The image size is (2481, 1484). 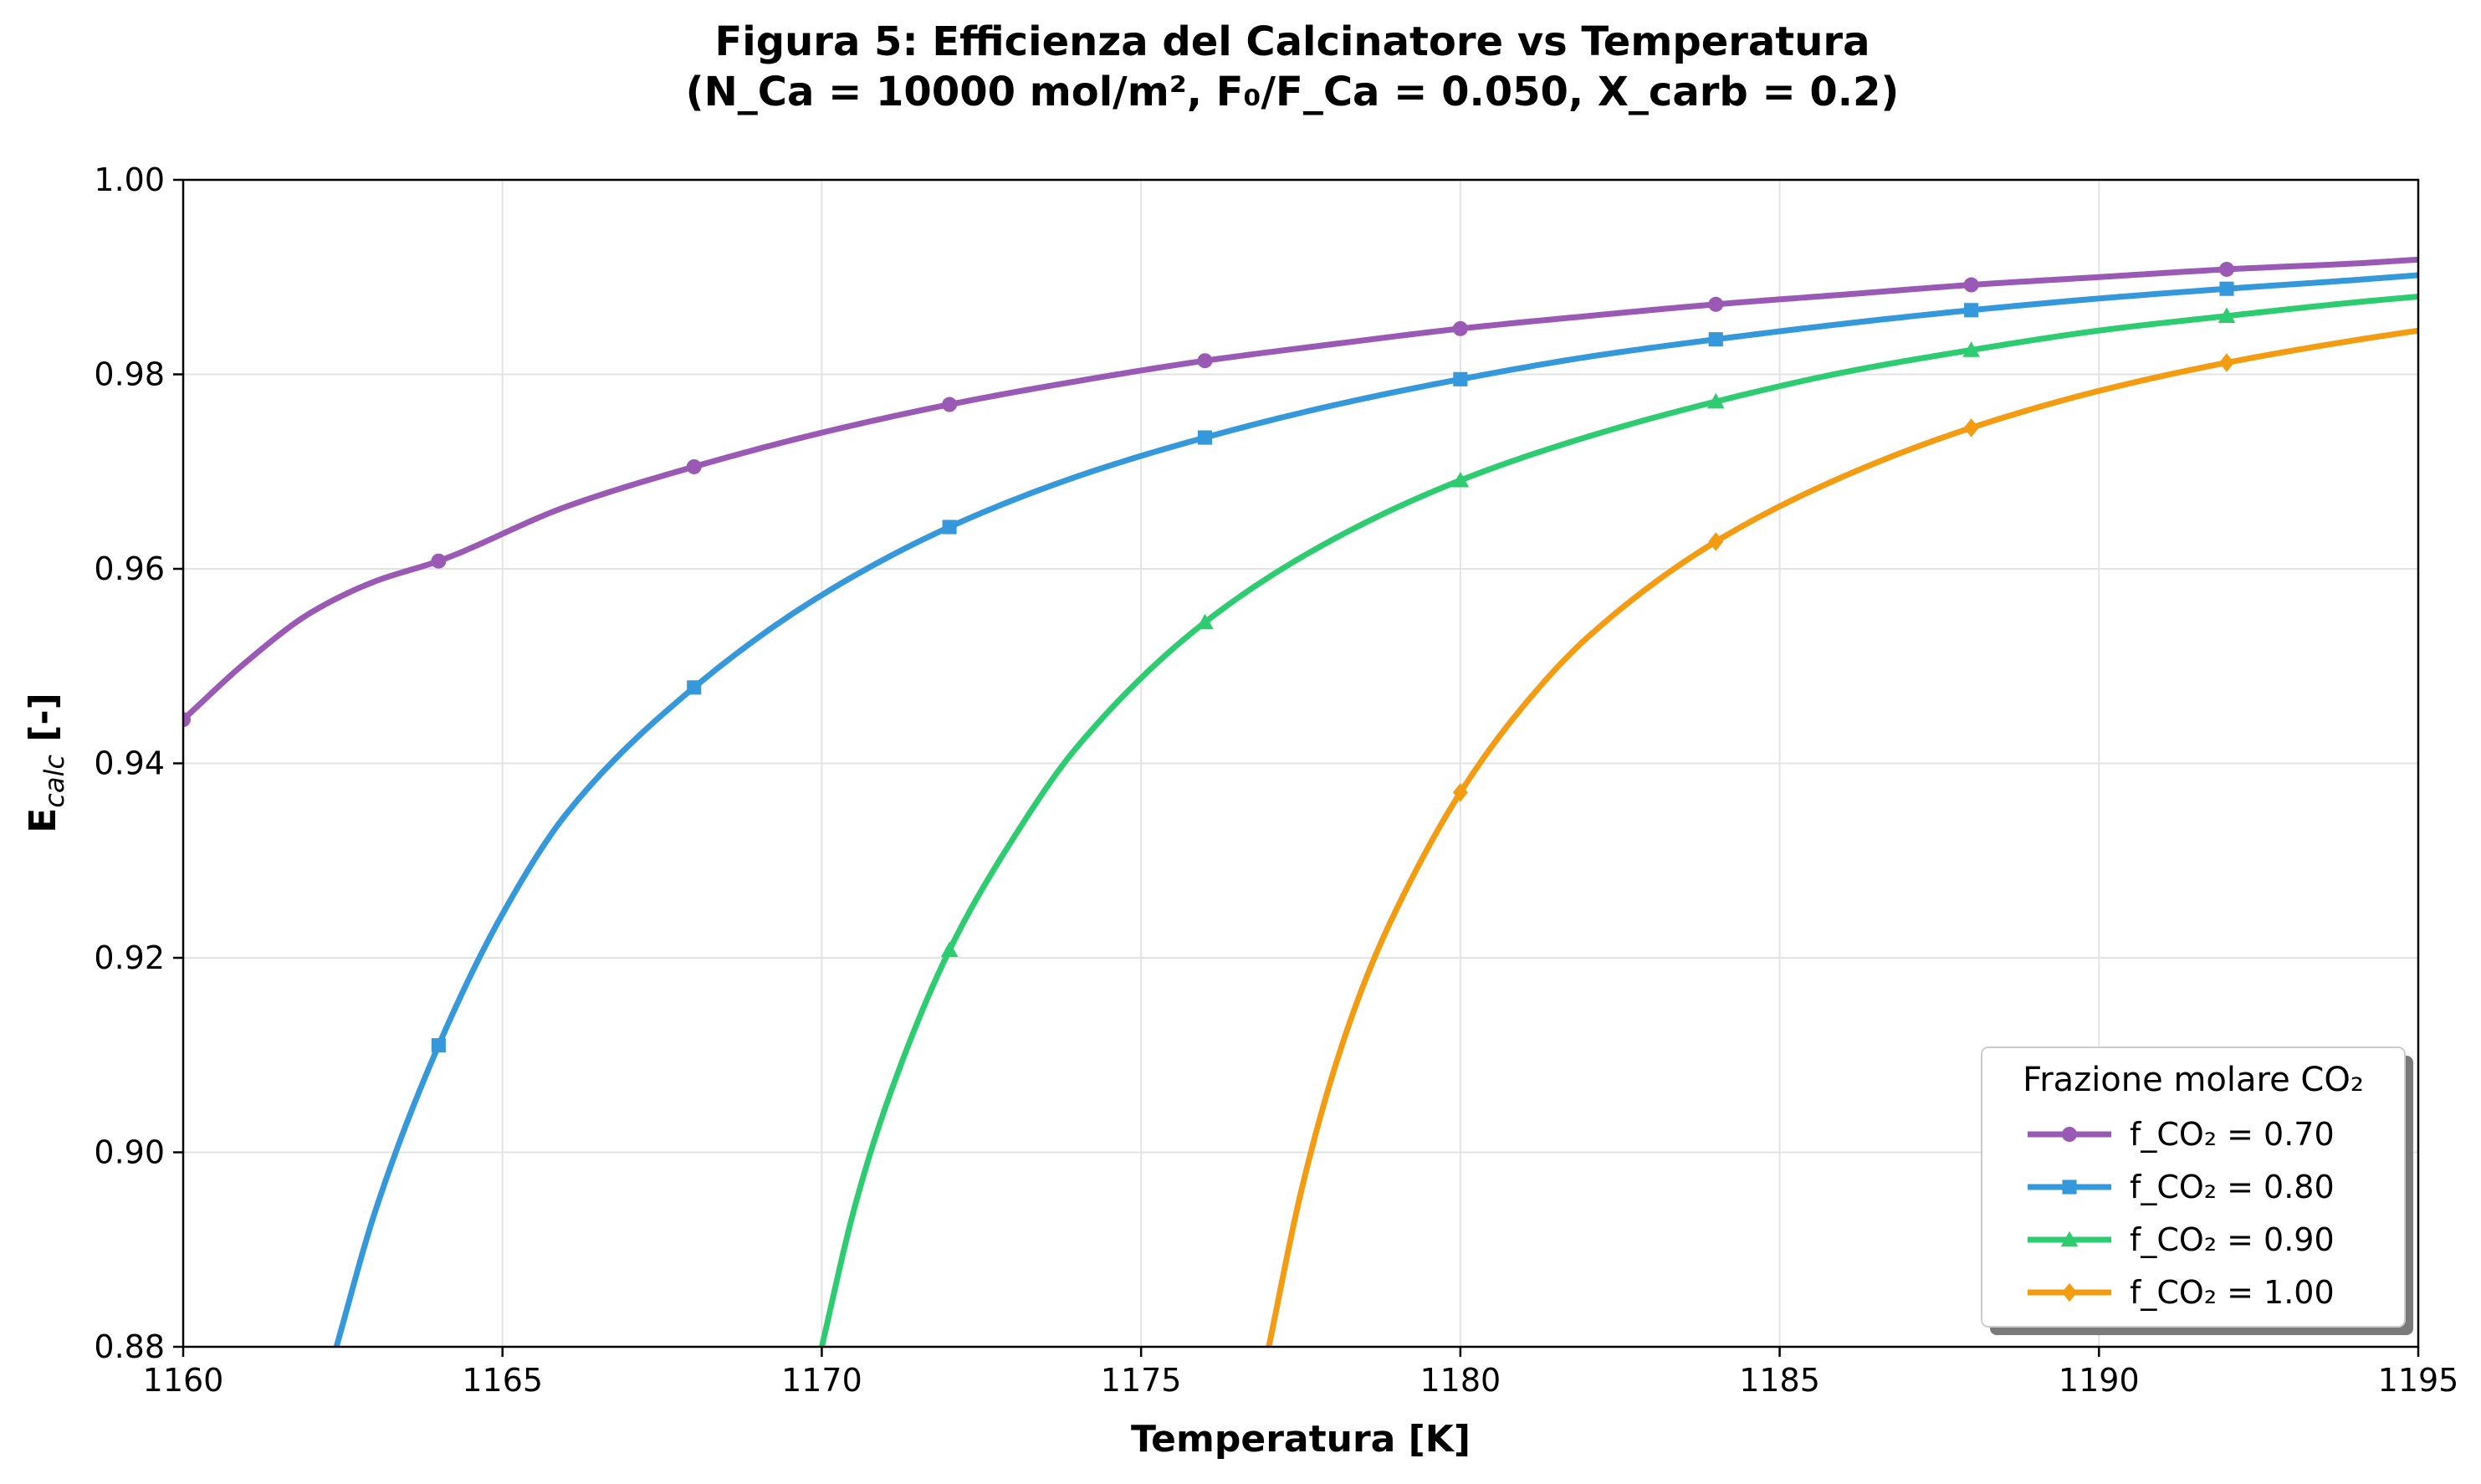 What do you see at coordinates (2232, 1292) in the screenshot?
I see `legend-label: f_CO₂ = 1.00` at bounding box center [2232, 1292].